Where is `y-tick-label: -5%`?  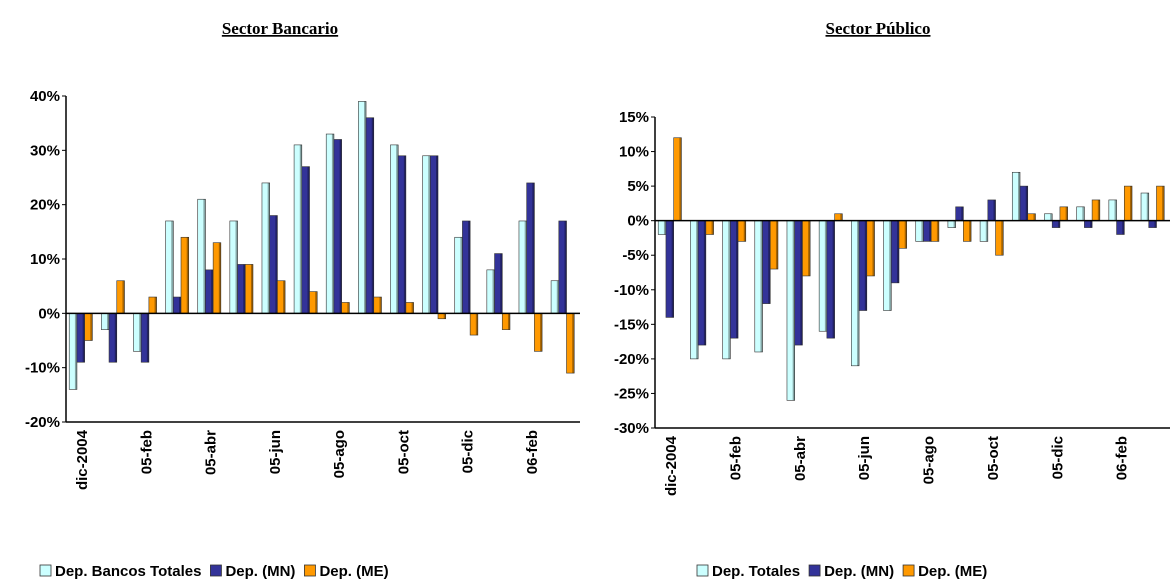 y-tick-label: -5% is located at coordinates (635, 255).